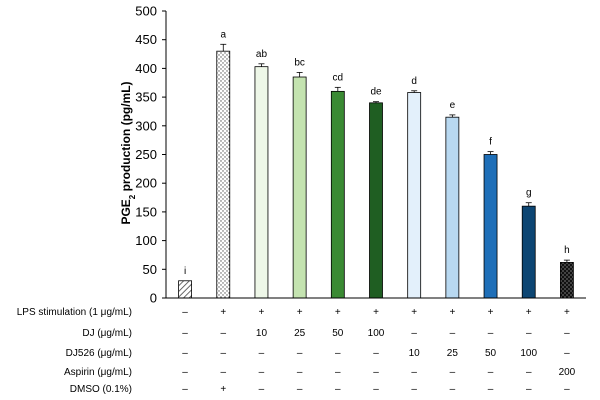  What do you see at coordinates (529, 193) in the screenshot?
I see `significance-label: g` at bounding box center [529, 193].